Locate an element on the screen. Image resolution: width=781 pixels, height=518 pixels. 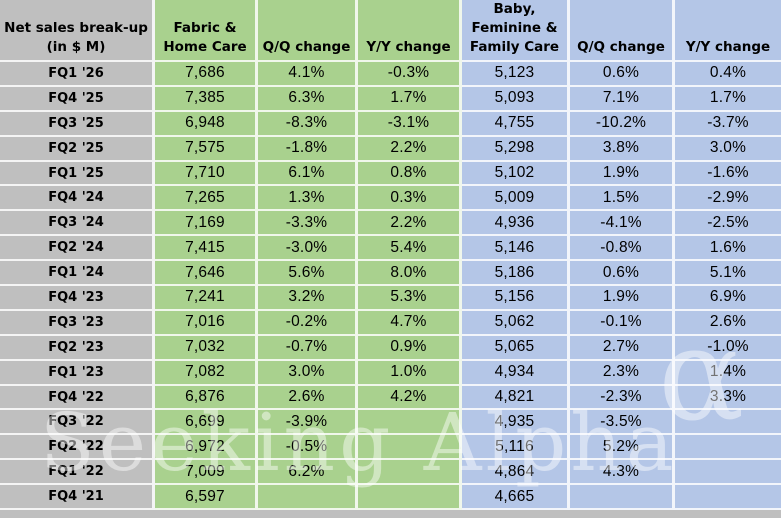
fabric-qq-change-cell: -8.3% is located at coordinates (308, 124).